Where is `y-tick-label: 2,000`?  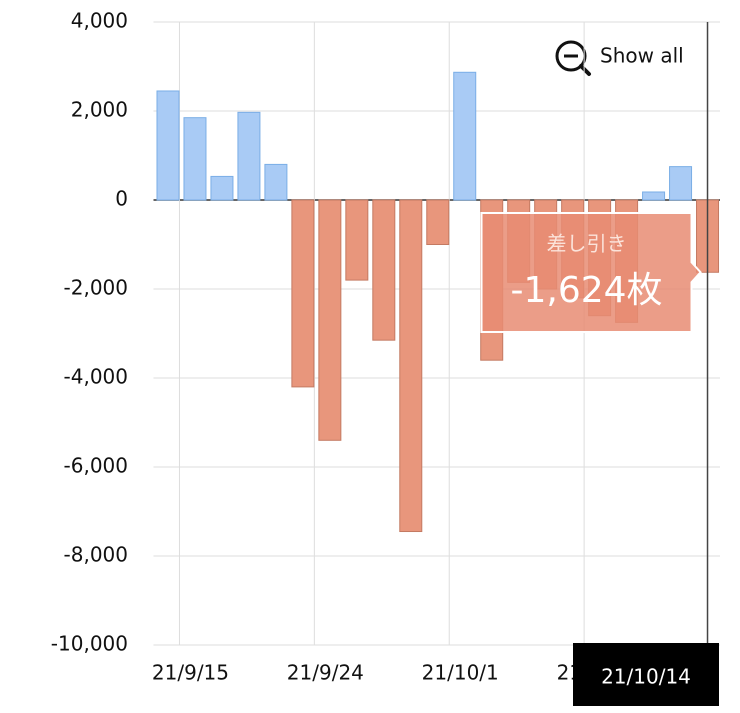
y-tick-label: 2,000 is located at coordinates (99, 110).